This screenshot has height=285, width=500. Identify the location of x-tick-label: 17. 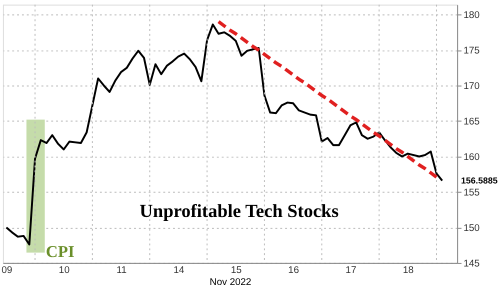
(351, 270).